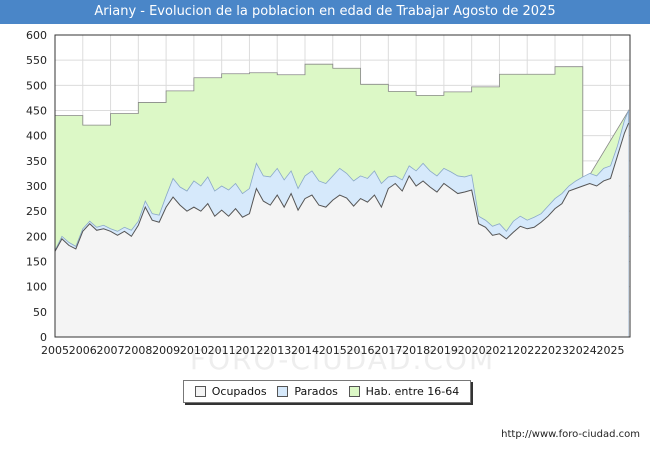  What do you see at coordinates (36, 85) in the screenshot?
I see `y-tick-500: 500` at bounding box center [36, 85].